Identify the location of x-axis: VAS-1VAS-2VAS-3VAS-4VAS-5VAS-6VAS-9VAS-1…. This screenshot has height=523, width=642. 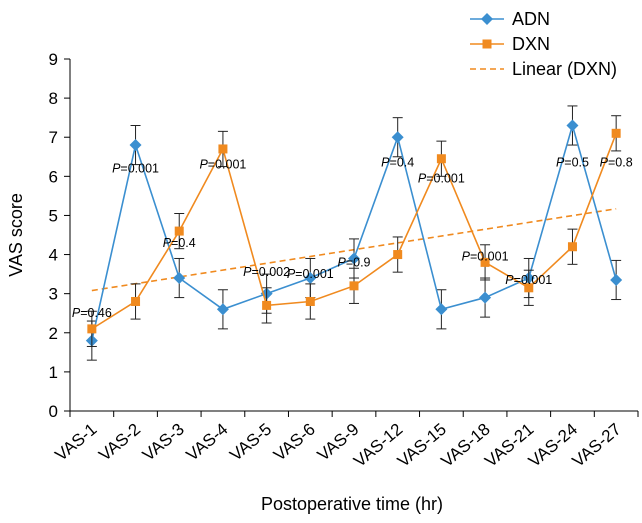
(345, 441).